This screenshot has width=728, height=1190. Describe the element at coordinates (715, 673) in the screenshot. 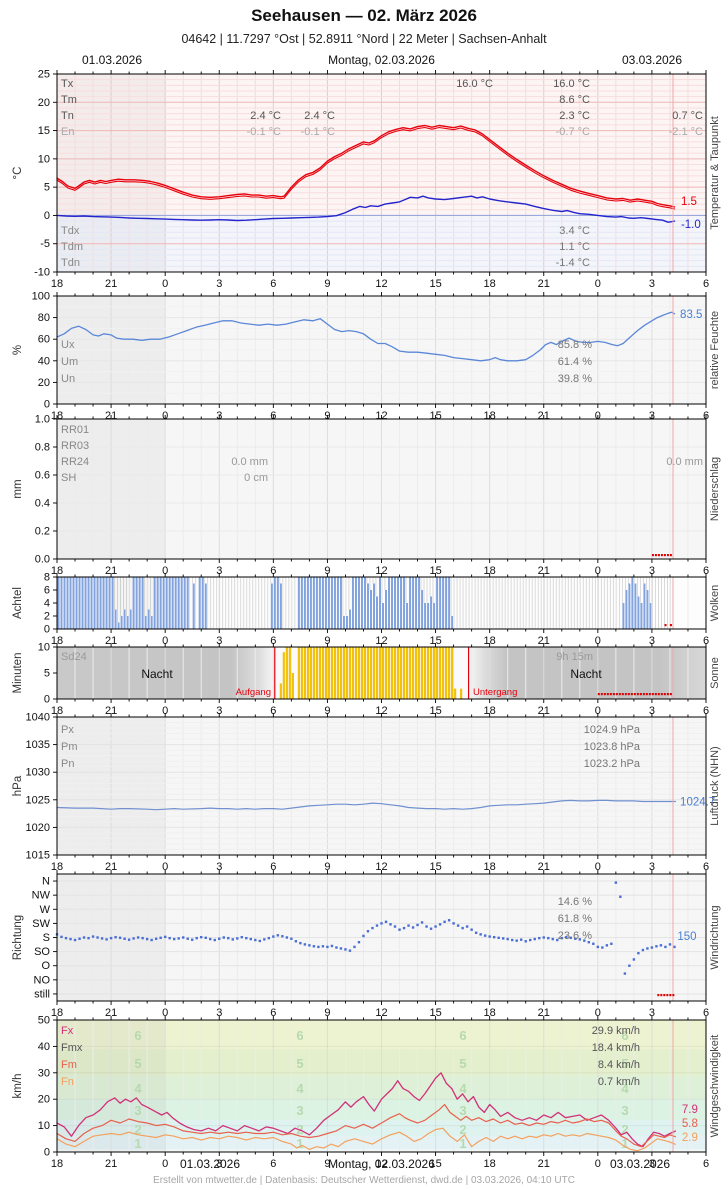

I see `panel-right-label: Sonne` at that location.